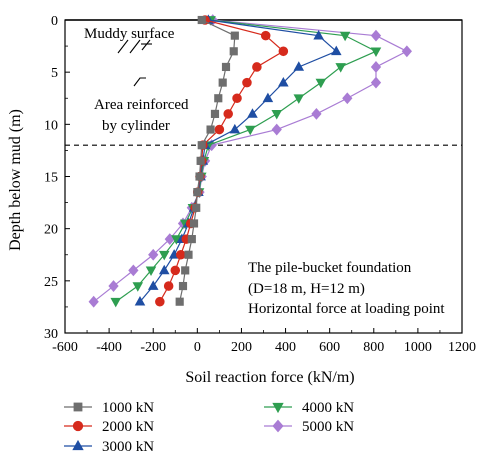 The image size is (500, 475). What do you see at coordinates (15, 180) in the screenshot?
I see `y-axis-title: Depth below mud (m)` at bounding box center [15, 180].